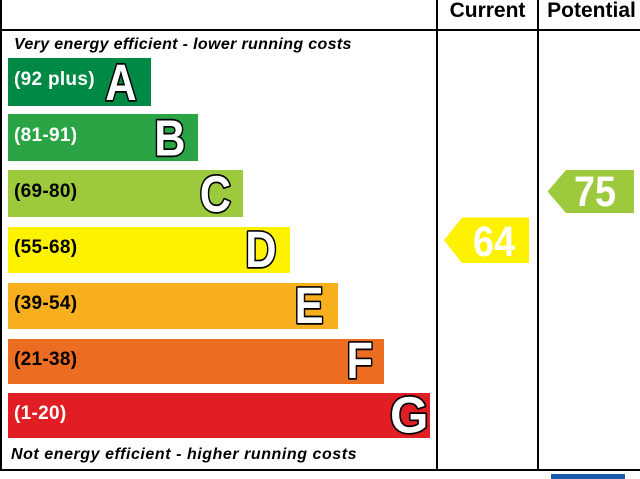  I want to click on svg-text: E, so click(309, 306).